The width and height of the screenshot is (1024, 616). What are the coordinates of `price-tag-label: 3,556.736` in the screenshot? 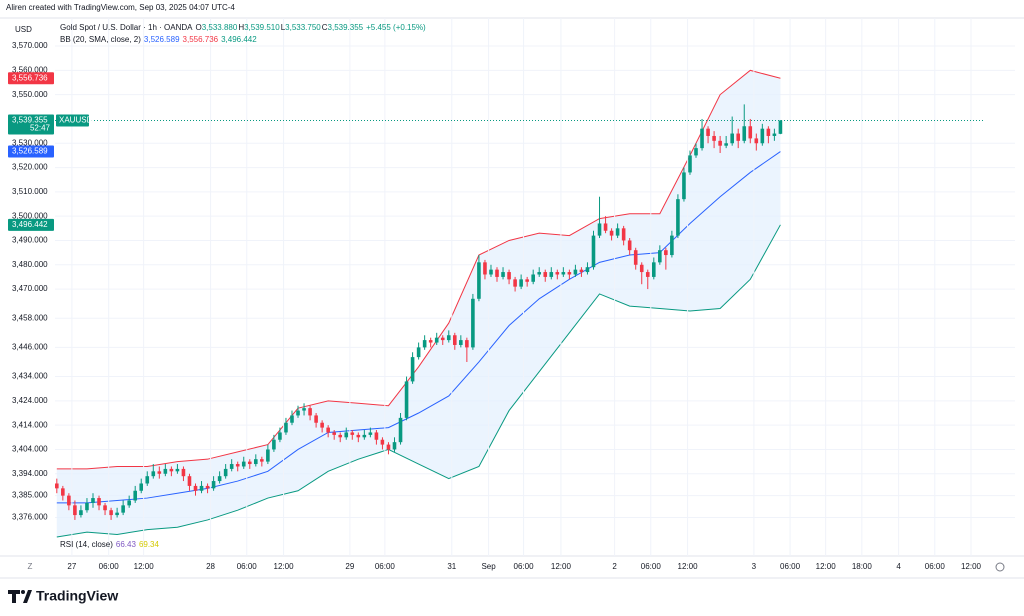 It's located at (30, 77).